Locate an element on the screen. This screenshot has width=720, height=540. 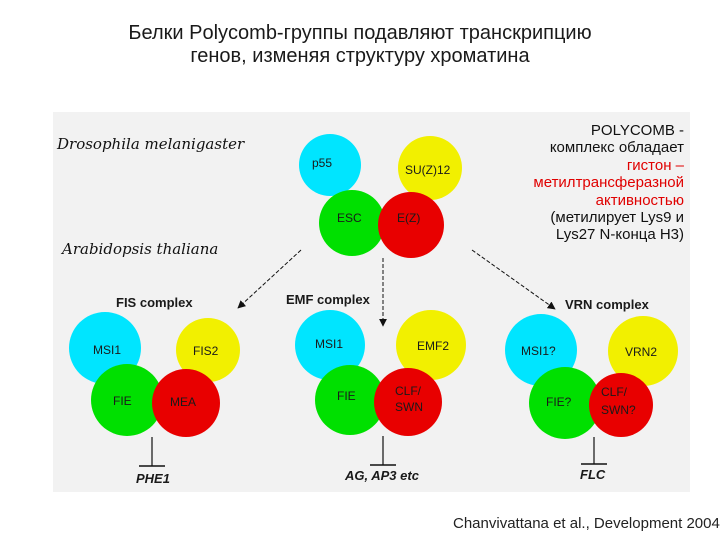
fis-complex: MSI1 FIS2 FIE MEA is located at coordinates (154, 374).